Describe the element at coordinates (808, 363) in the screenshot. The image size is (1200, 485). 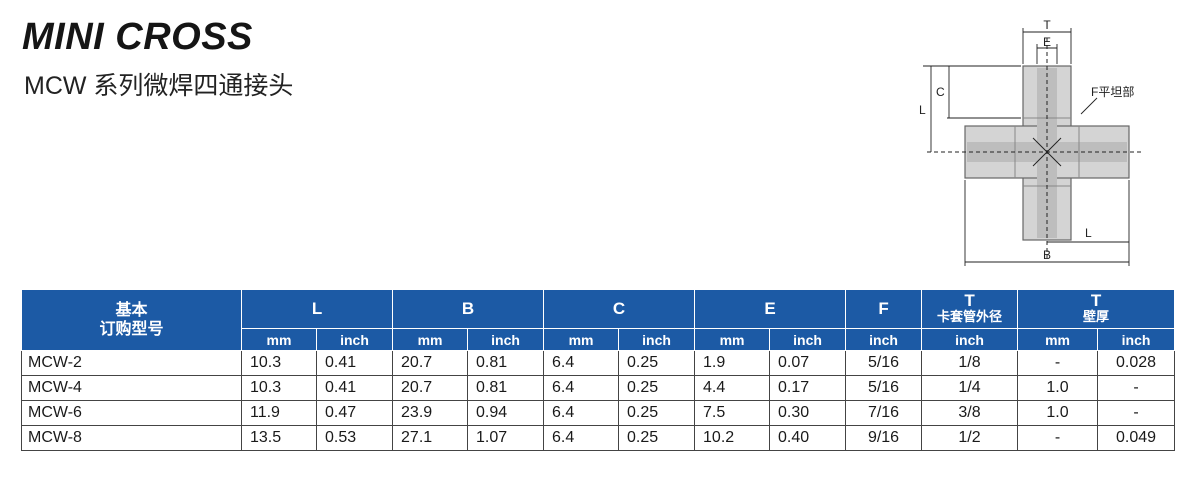
I see `table-cell: 0.07` at that location.